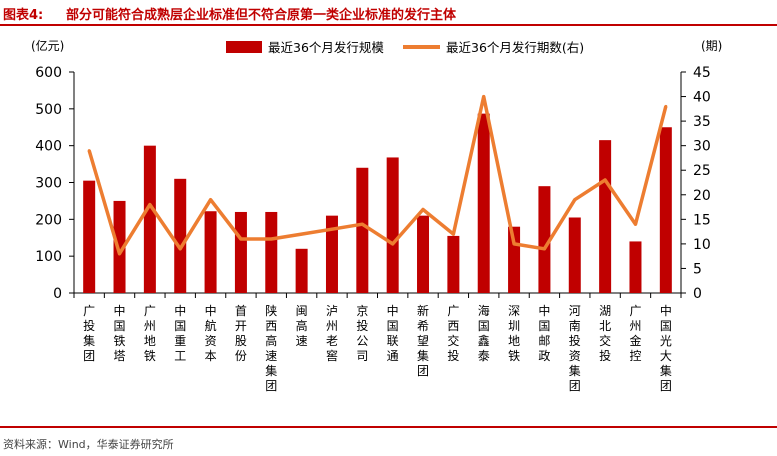 This screenshot has height=456, width=777. What do you see at coordinates (362, 333) in the screenshot?
I see `x-tick-label: 京投公司` at bounding box center [362, 333].